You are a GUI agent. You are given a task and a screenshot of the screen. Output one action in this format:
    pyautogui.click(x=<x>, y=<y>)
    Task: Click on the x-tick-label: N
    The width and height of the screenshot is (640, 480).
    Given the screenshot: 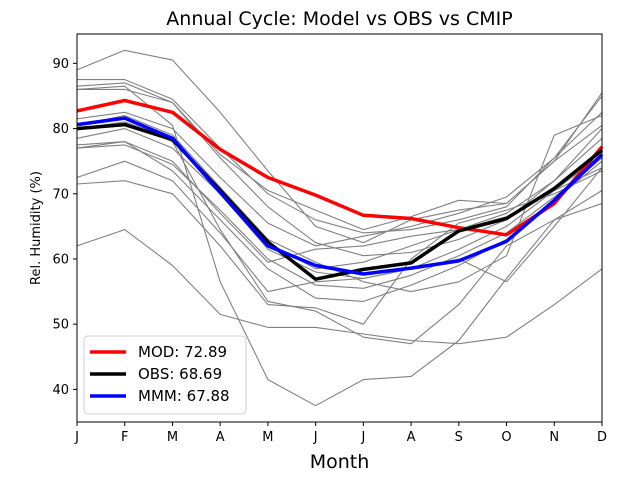 What is the action you would take?
    pyautogui.click(x=554, y=437)
    